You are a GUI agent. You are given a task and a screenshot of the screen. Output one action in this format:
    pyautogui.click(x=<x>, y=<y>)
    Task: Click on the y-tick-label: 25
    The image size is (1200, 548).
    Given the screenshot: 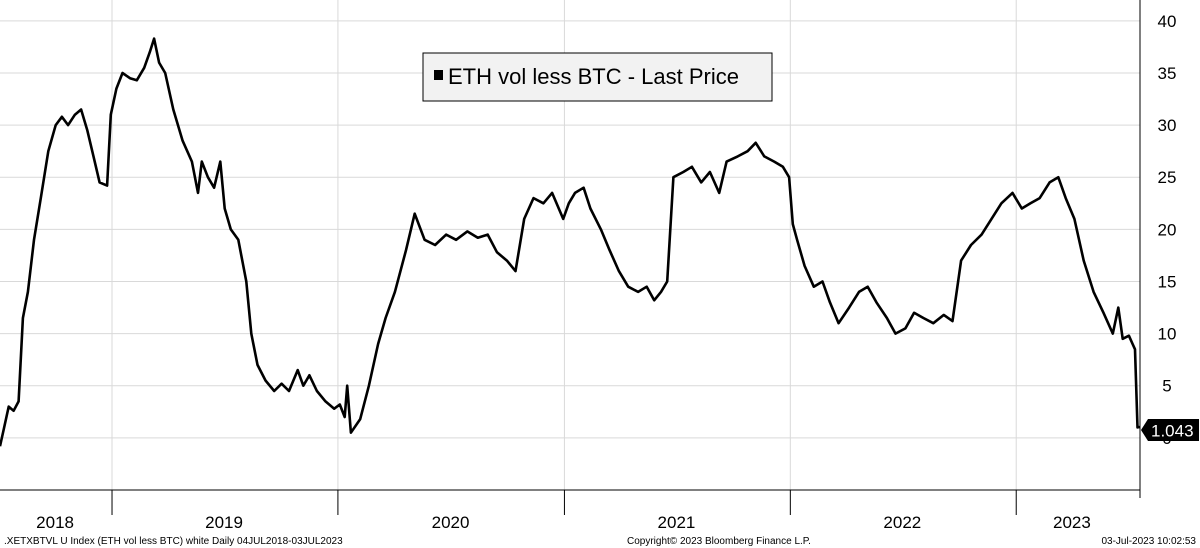 What is the action you would take?
    pyautogui.click(x=1167, y=177)
    